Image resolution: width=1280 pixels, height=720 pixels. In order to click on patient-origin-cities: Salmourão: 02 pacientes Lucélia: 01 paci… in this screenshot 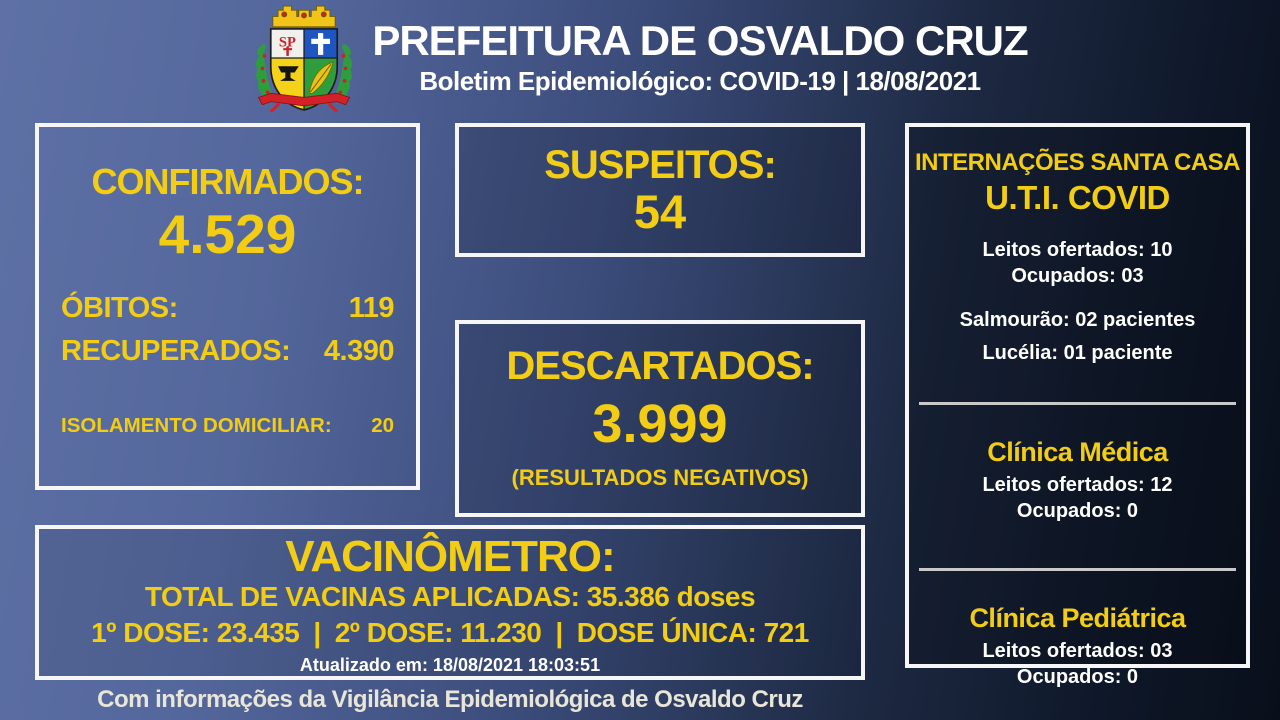, I will do `click(1077, 336)`.